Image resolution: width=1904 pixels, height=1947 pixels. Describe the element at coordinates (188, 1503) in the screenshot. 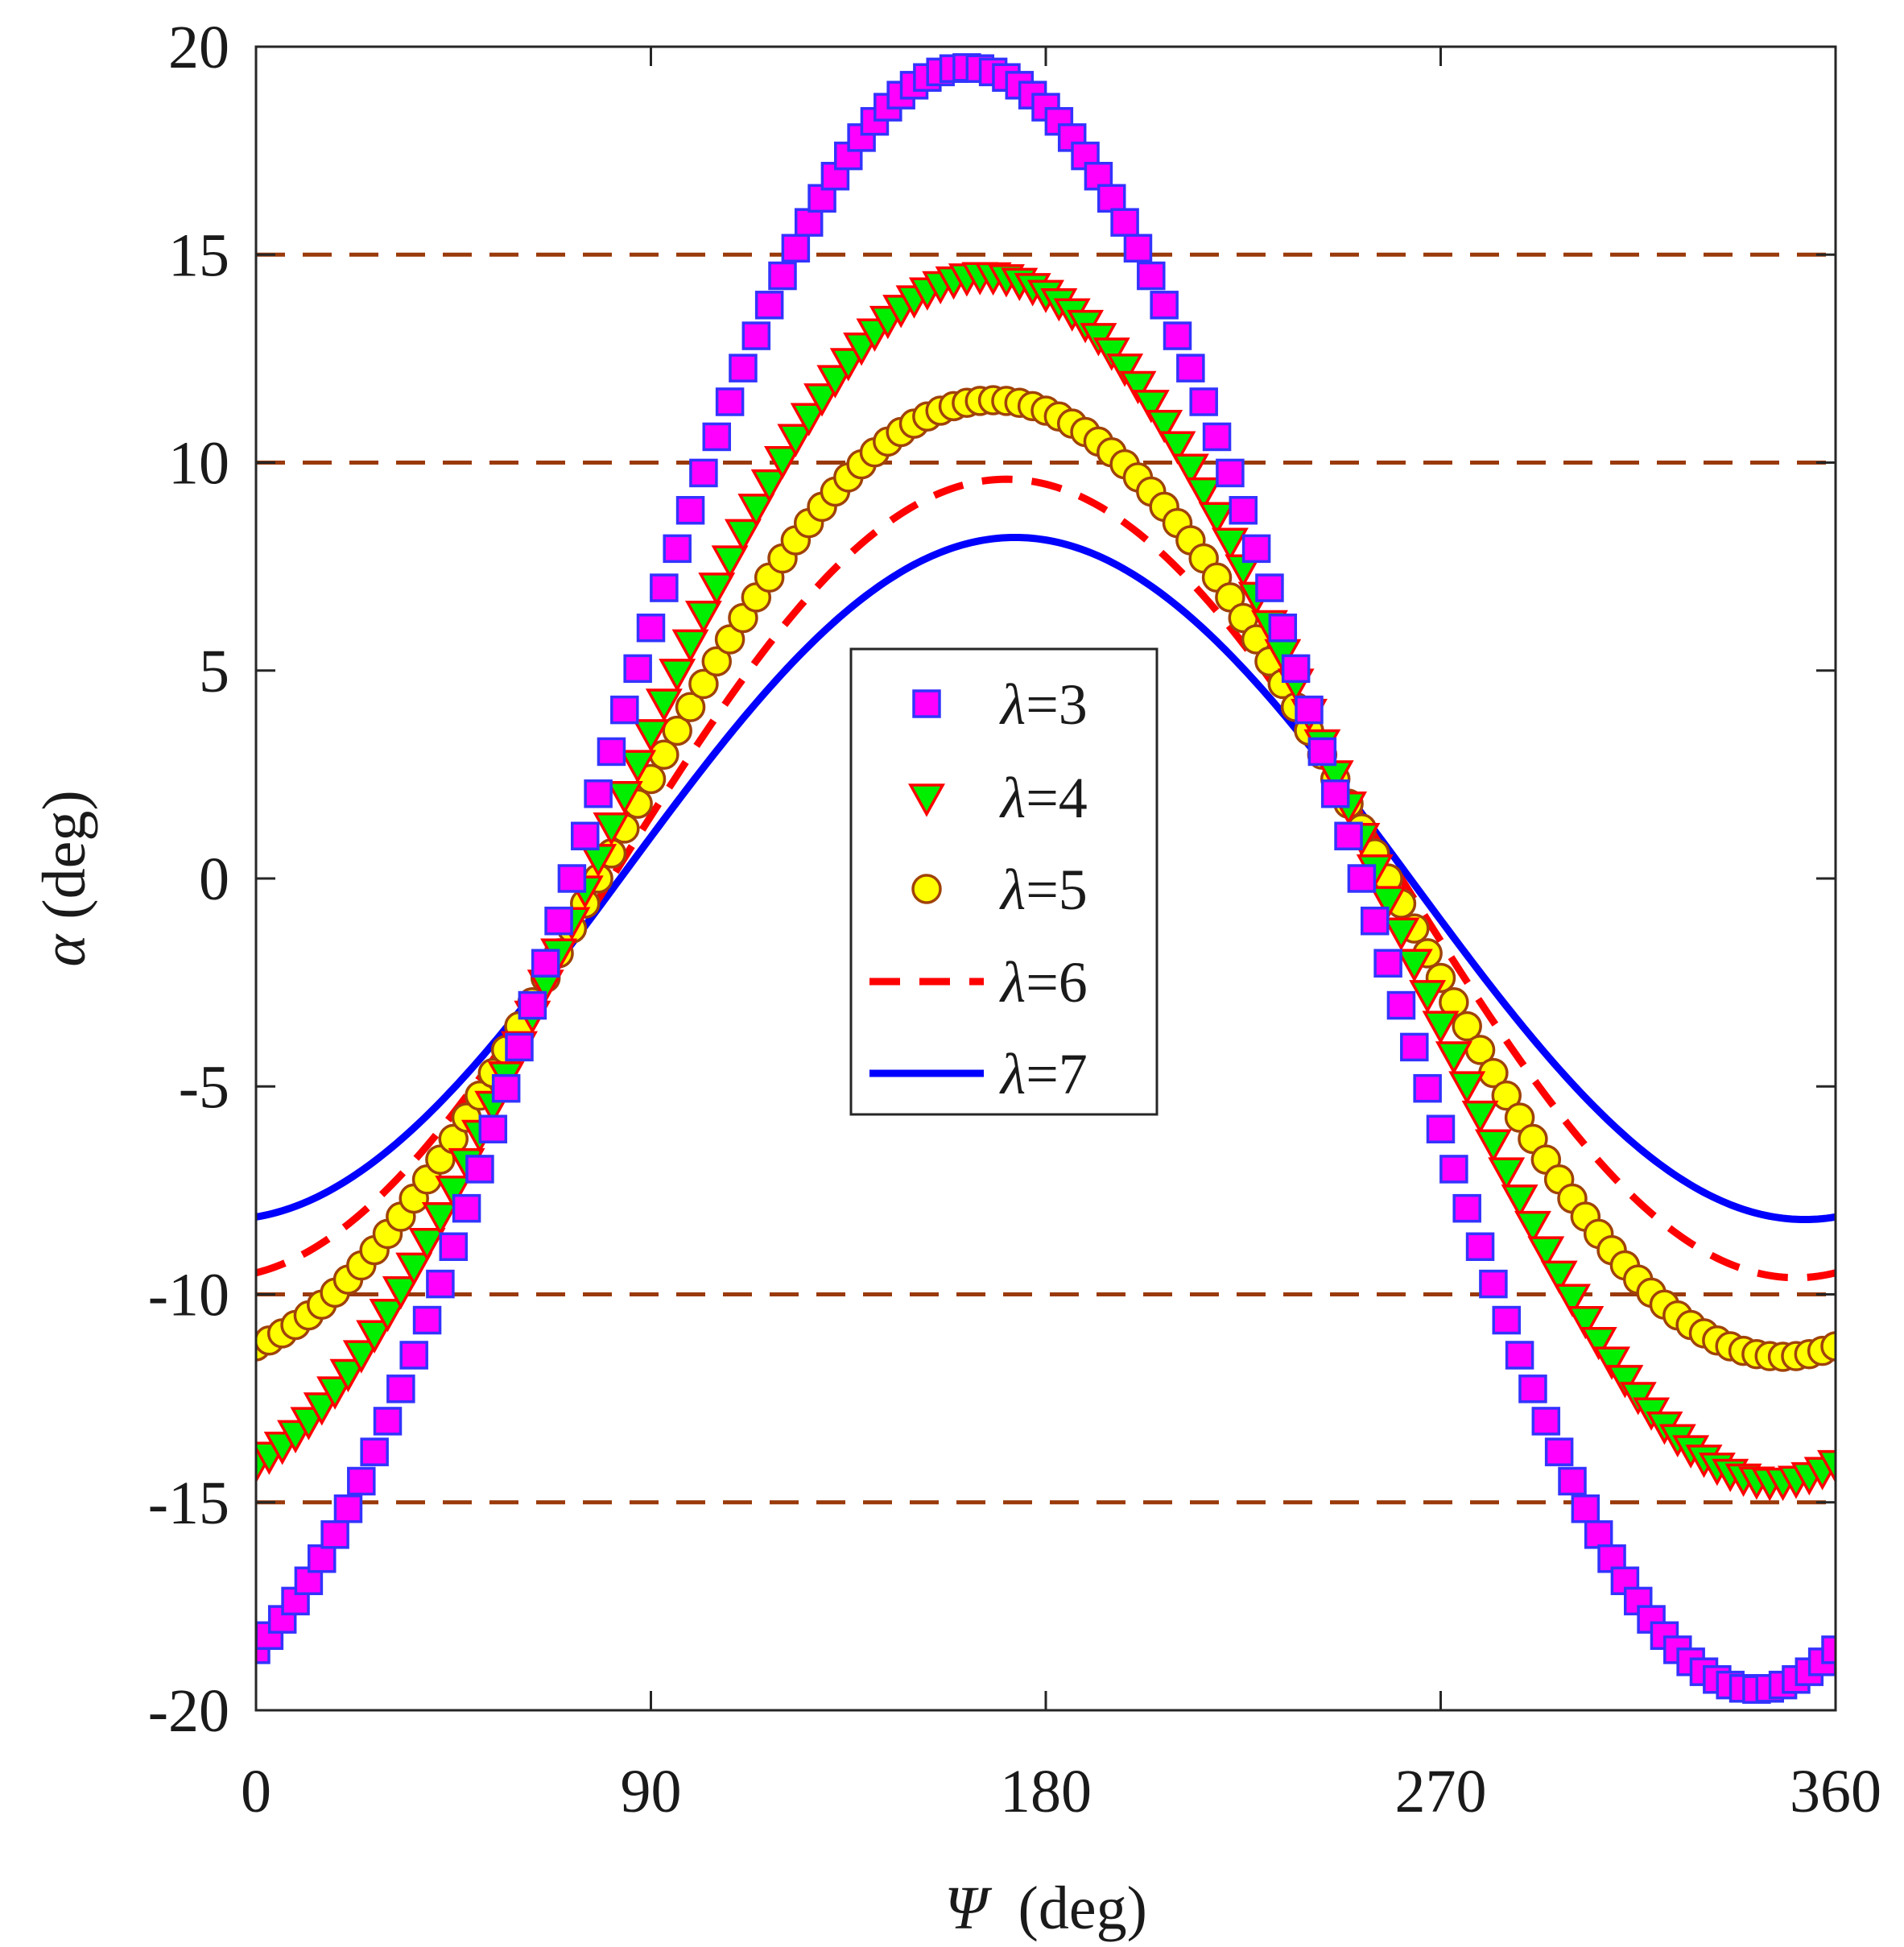

I see `y-tick-label: -15` at that location.